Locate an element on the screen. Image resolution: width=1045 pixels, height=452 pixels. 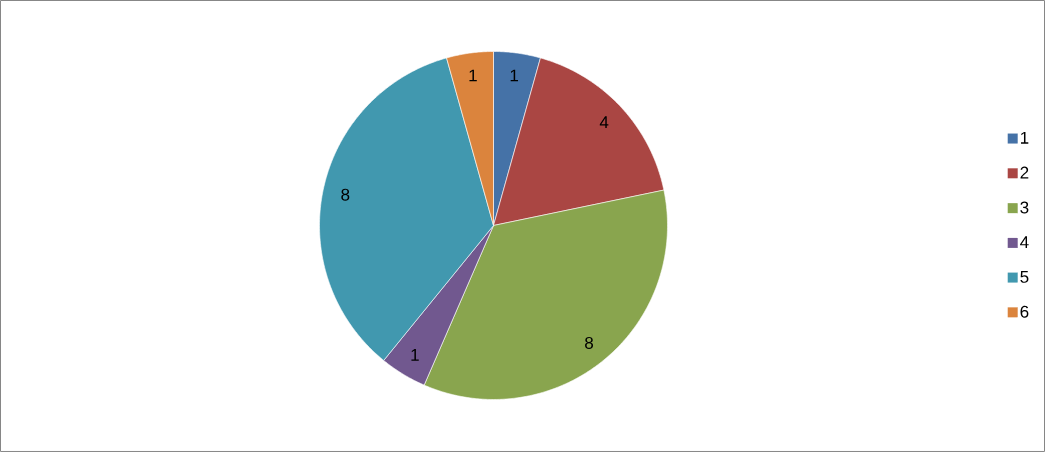
legend-label: 5 is located at coordinates (1024, 276).